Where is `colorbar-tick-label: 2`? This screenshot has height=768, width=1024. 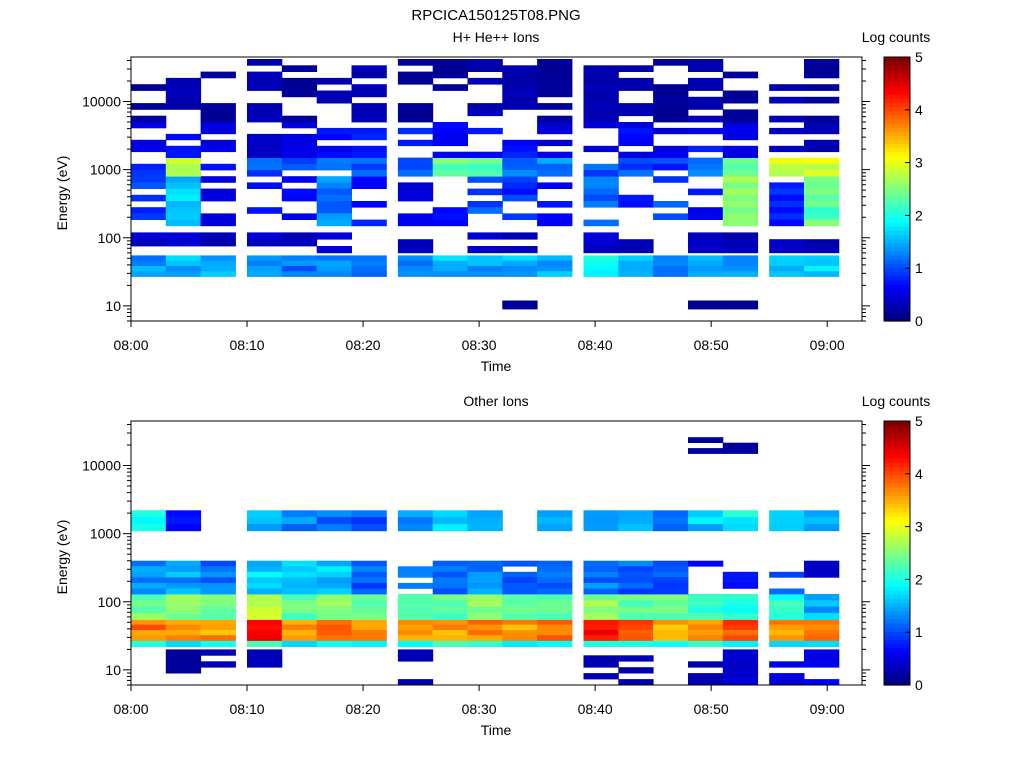
colorbar-tick-label: 2 is located at coordinates (919, 215).